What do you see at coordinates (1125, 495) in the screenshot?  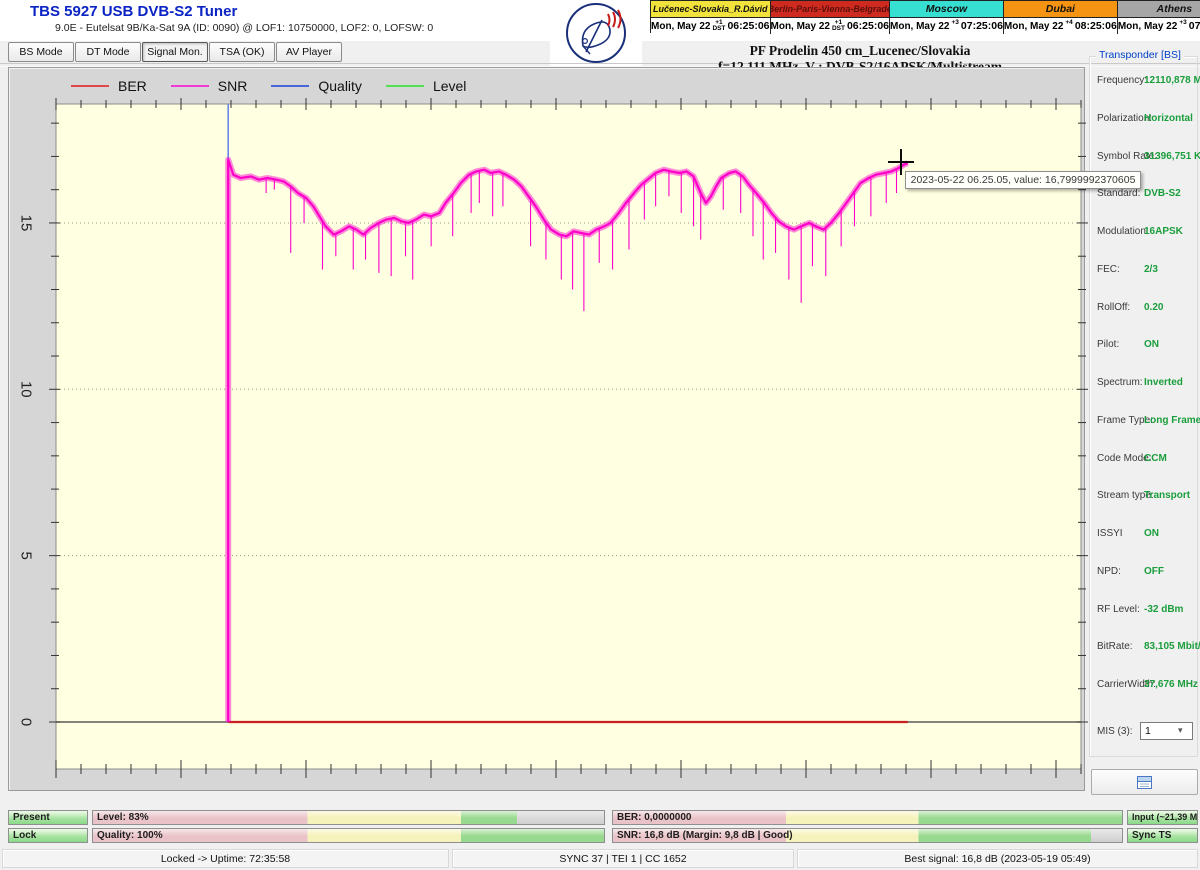 I see `transponder-row-label: Stream type:` at bounding box center [1125, 495].